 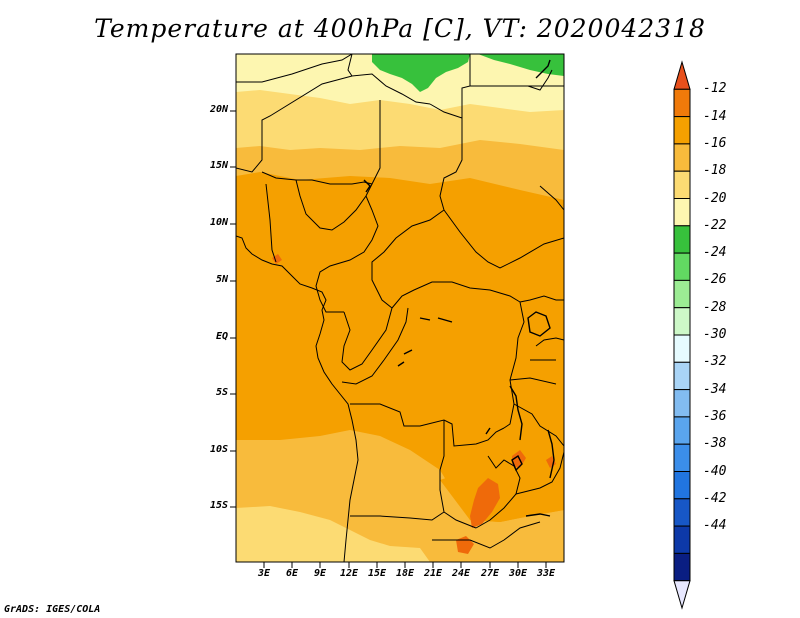 What do you see at coordinates (347, 254) in the screenshot?
I see `border-cameroon` at bounding box center [347, 254].